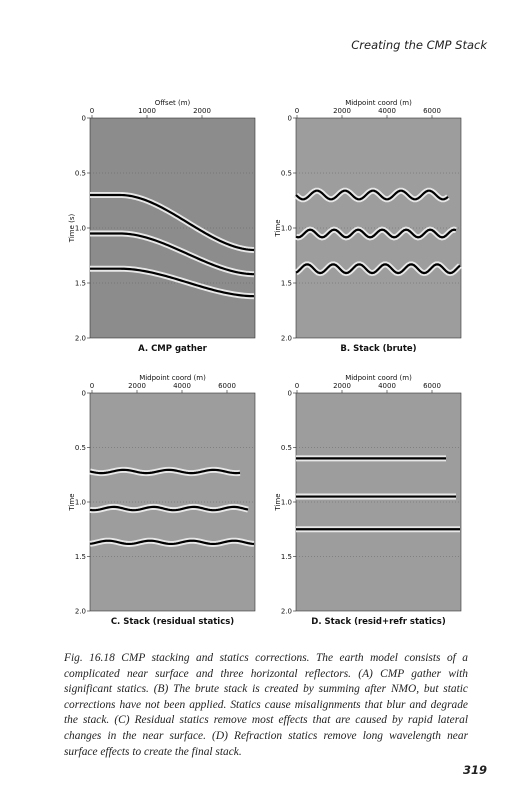 Image resolution: width=531 pixels, height=800 pixels. Describe the element at coordinates (378, 349) in the screenshot. I see `panel-caption: B. Stack (brute)` at that location.